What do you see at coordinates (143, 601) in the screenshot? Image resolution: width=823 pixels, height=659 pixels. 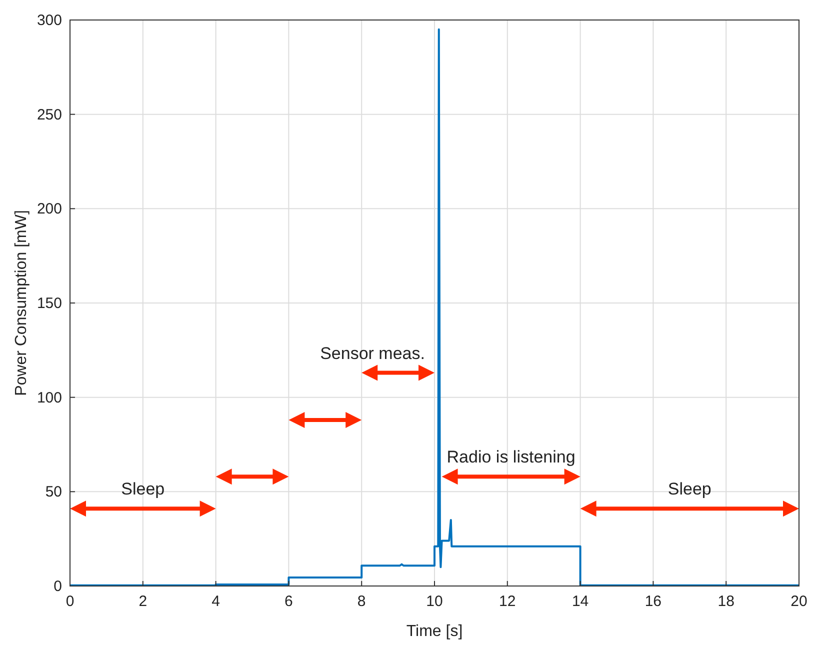 I see `x-tick-label: 2` at bounding box center [143, 601].